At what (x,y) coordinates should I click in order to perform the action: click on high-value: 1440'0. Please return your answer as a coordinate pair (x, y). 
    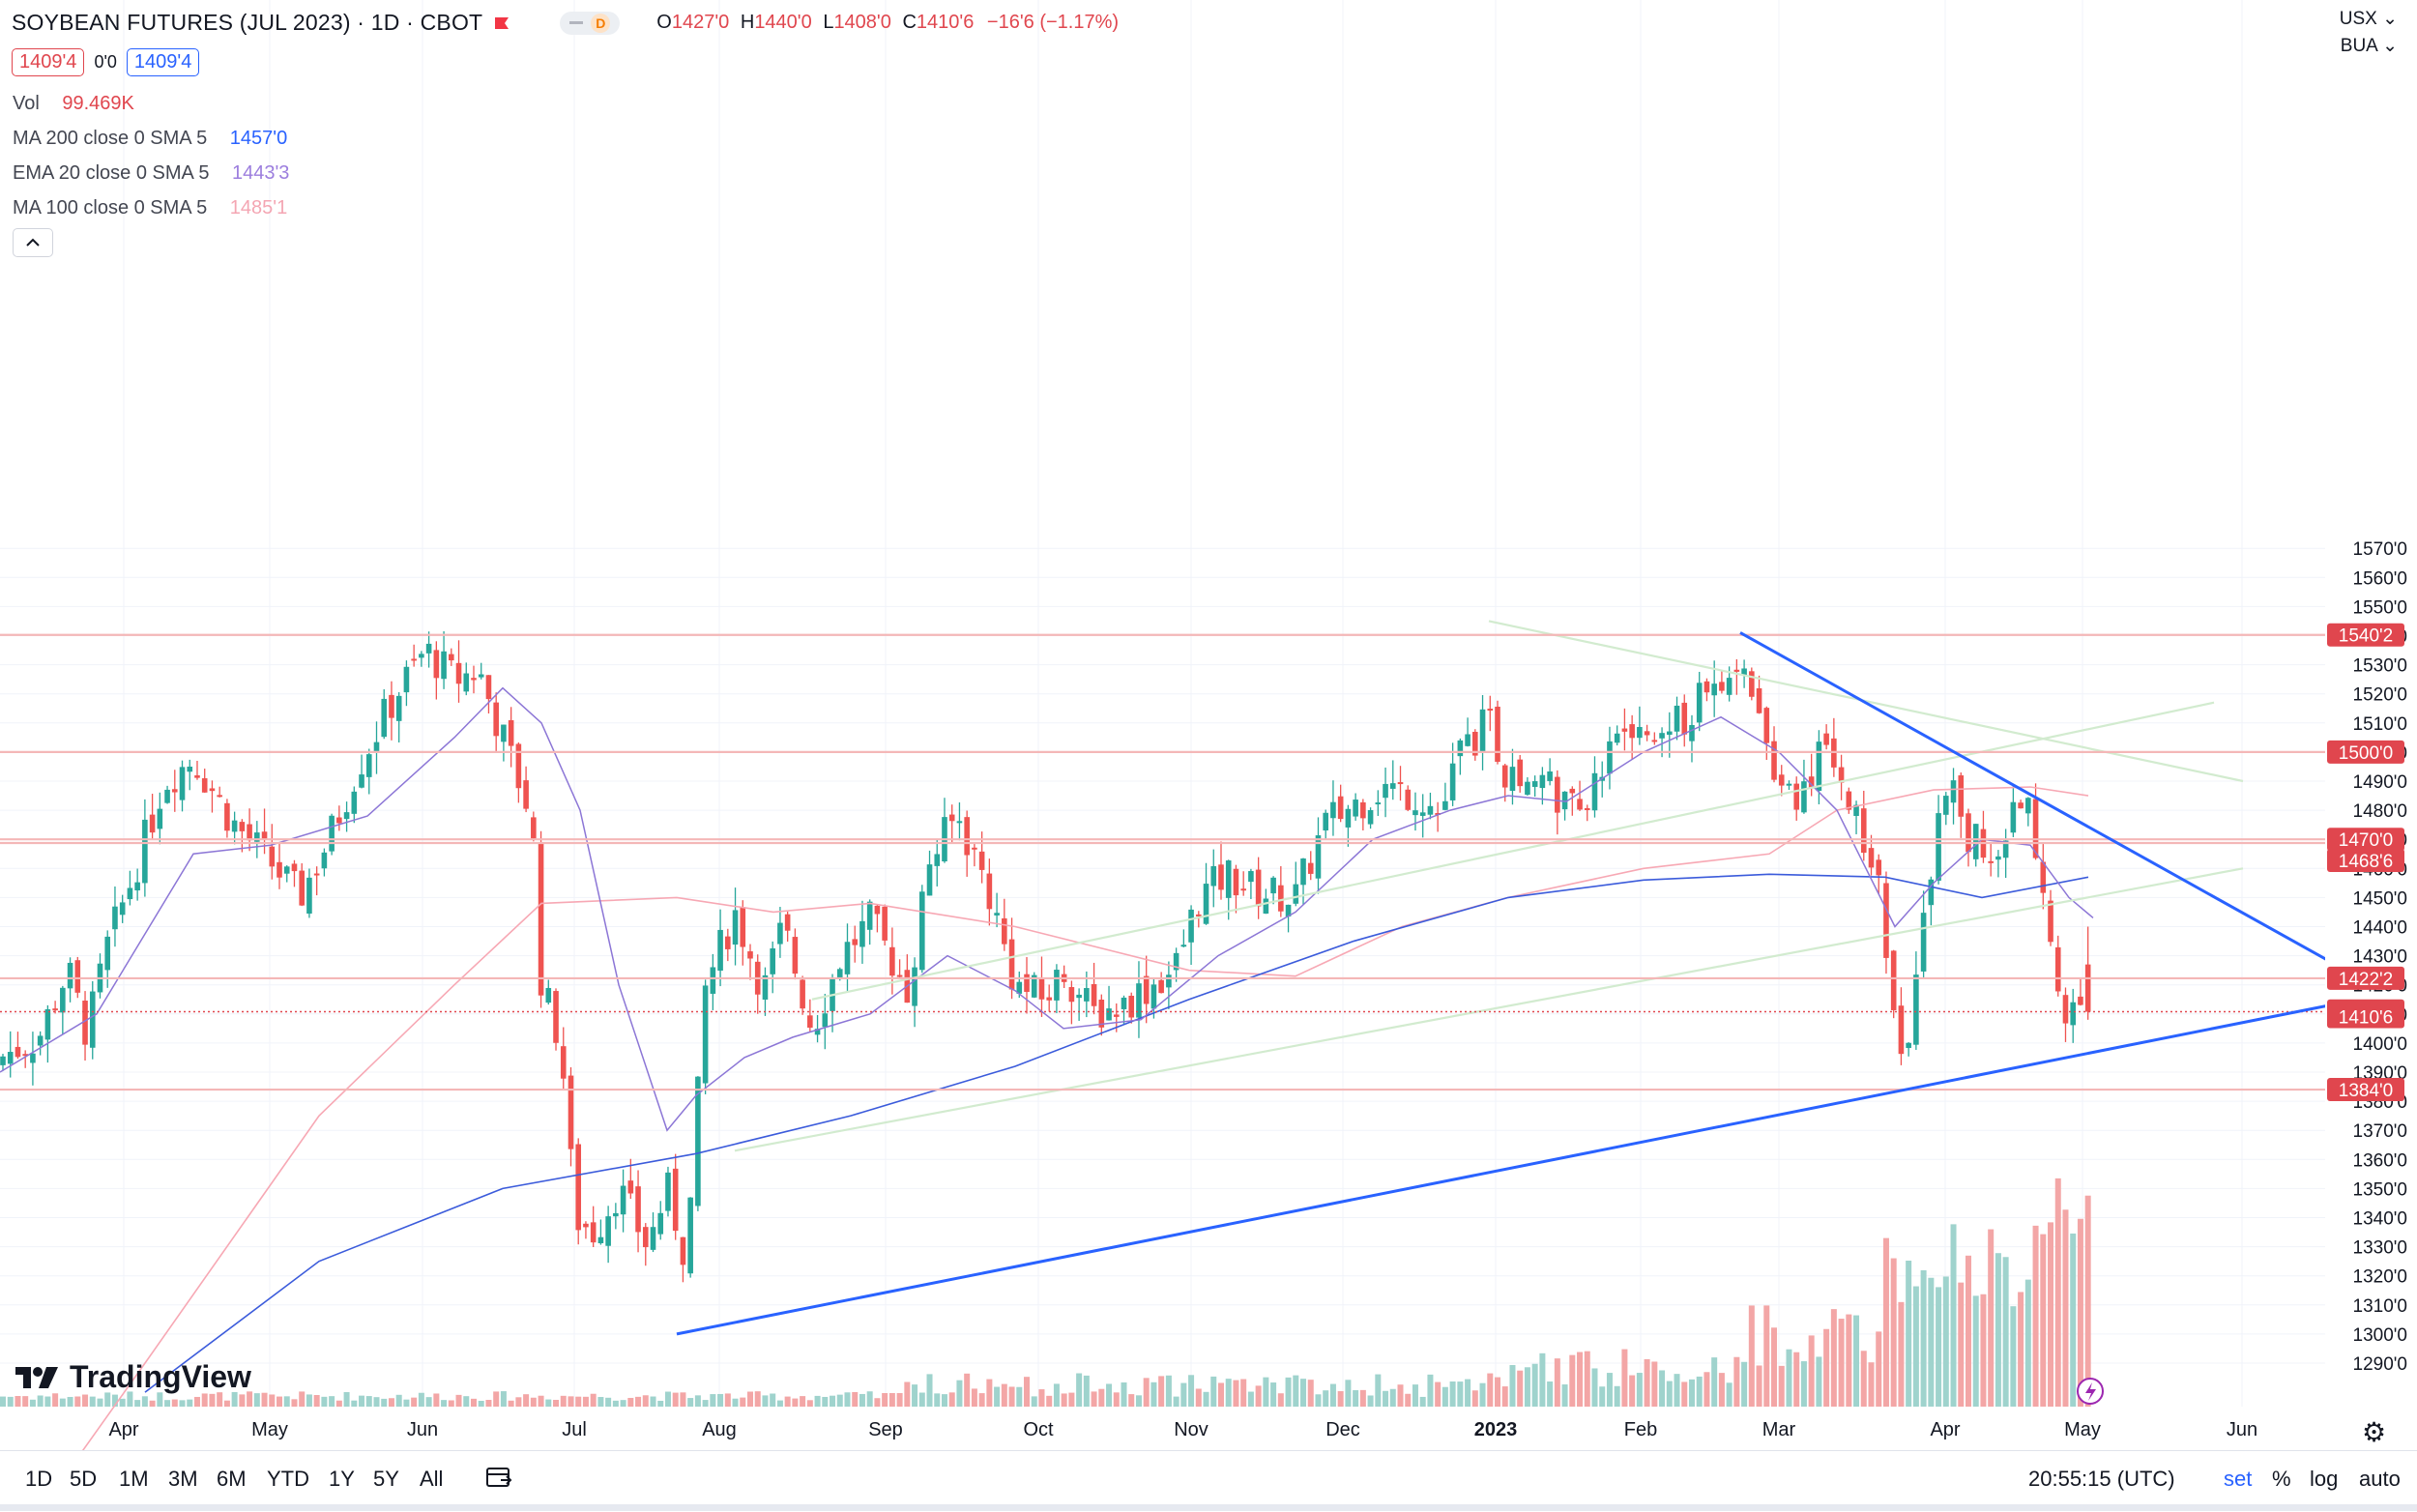
    Looking at the image, I should click on (783, 22).